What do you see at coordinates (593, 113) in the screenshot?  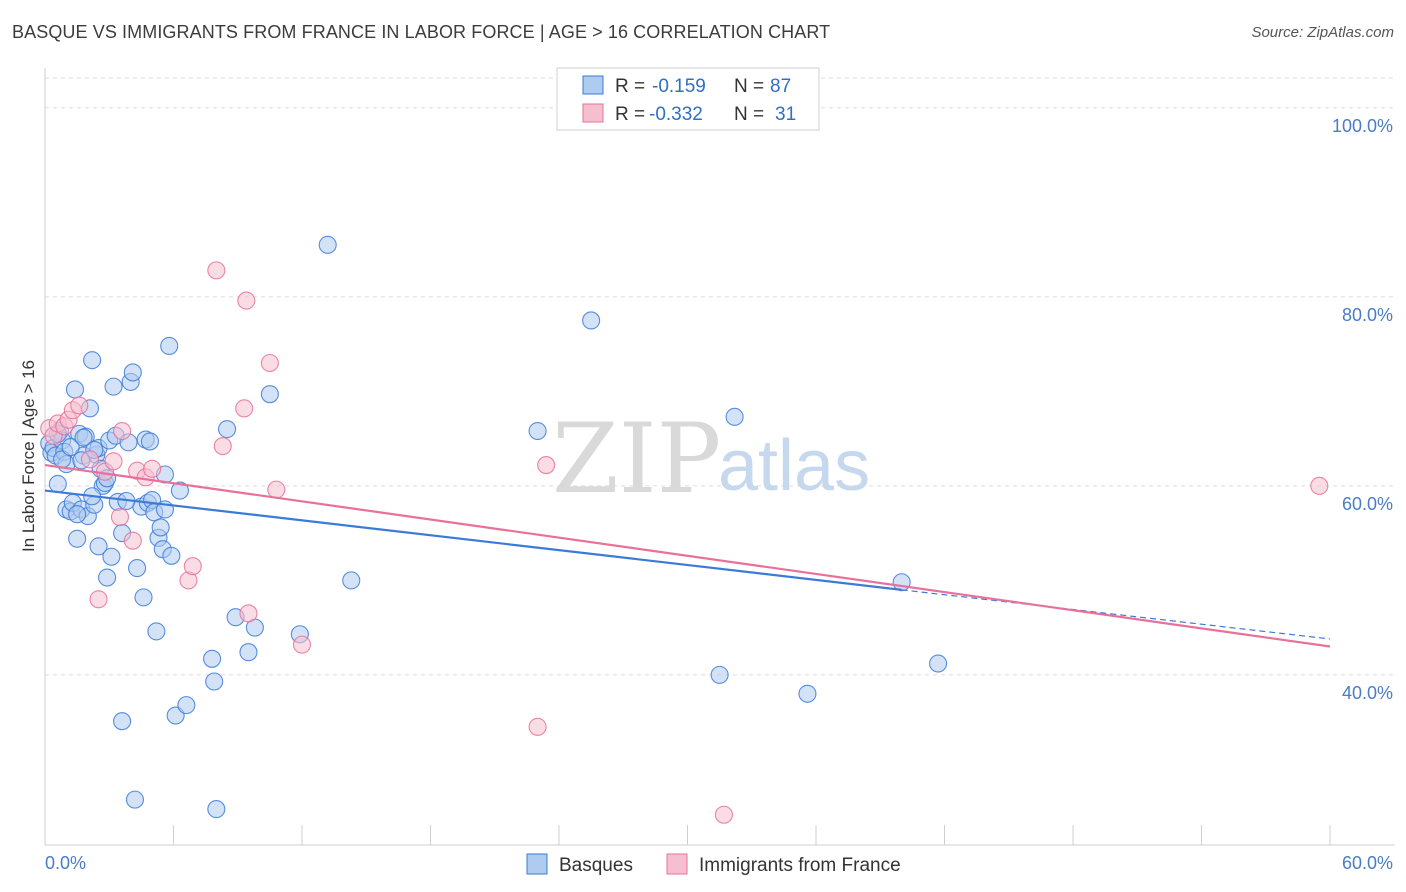 I see `legend-swatch-france` at bounding box center [593, 113].